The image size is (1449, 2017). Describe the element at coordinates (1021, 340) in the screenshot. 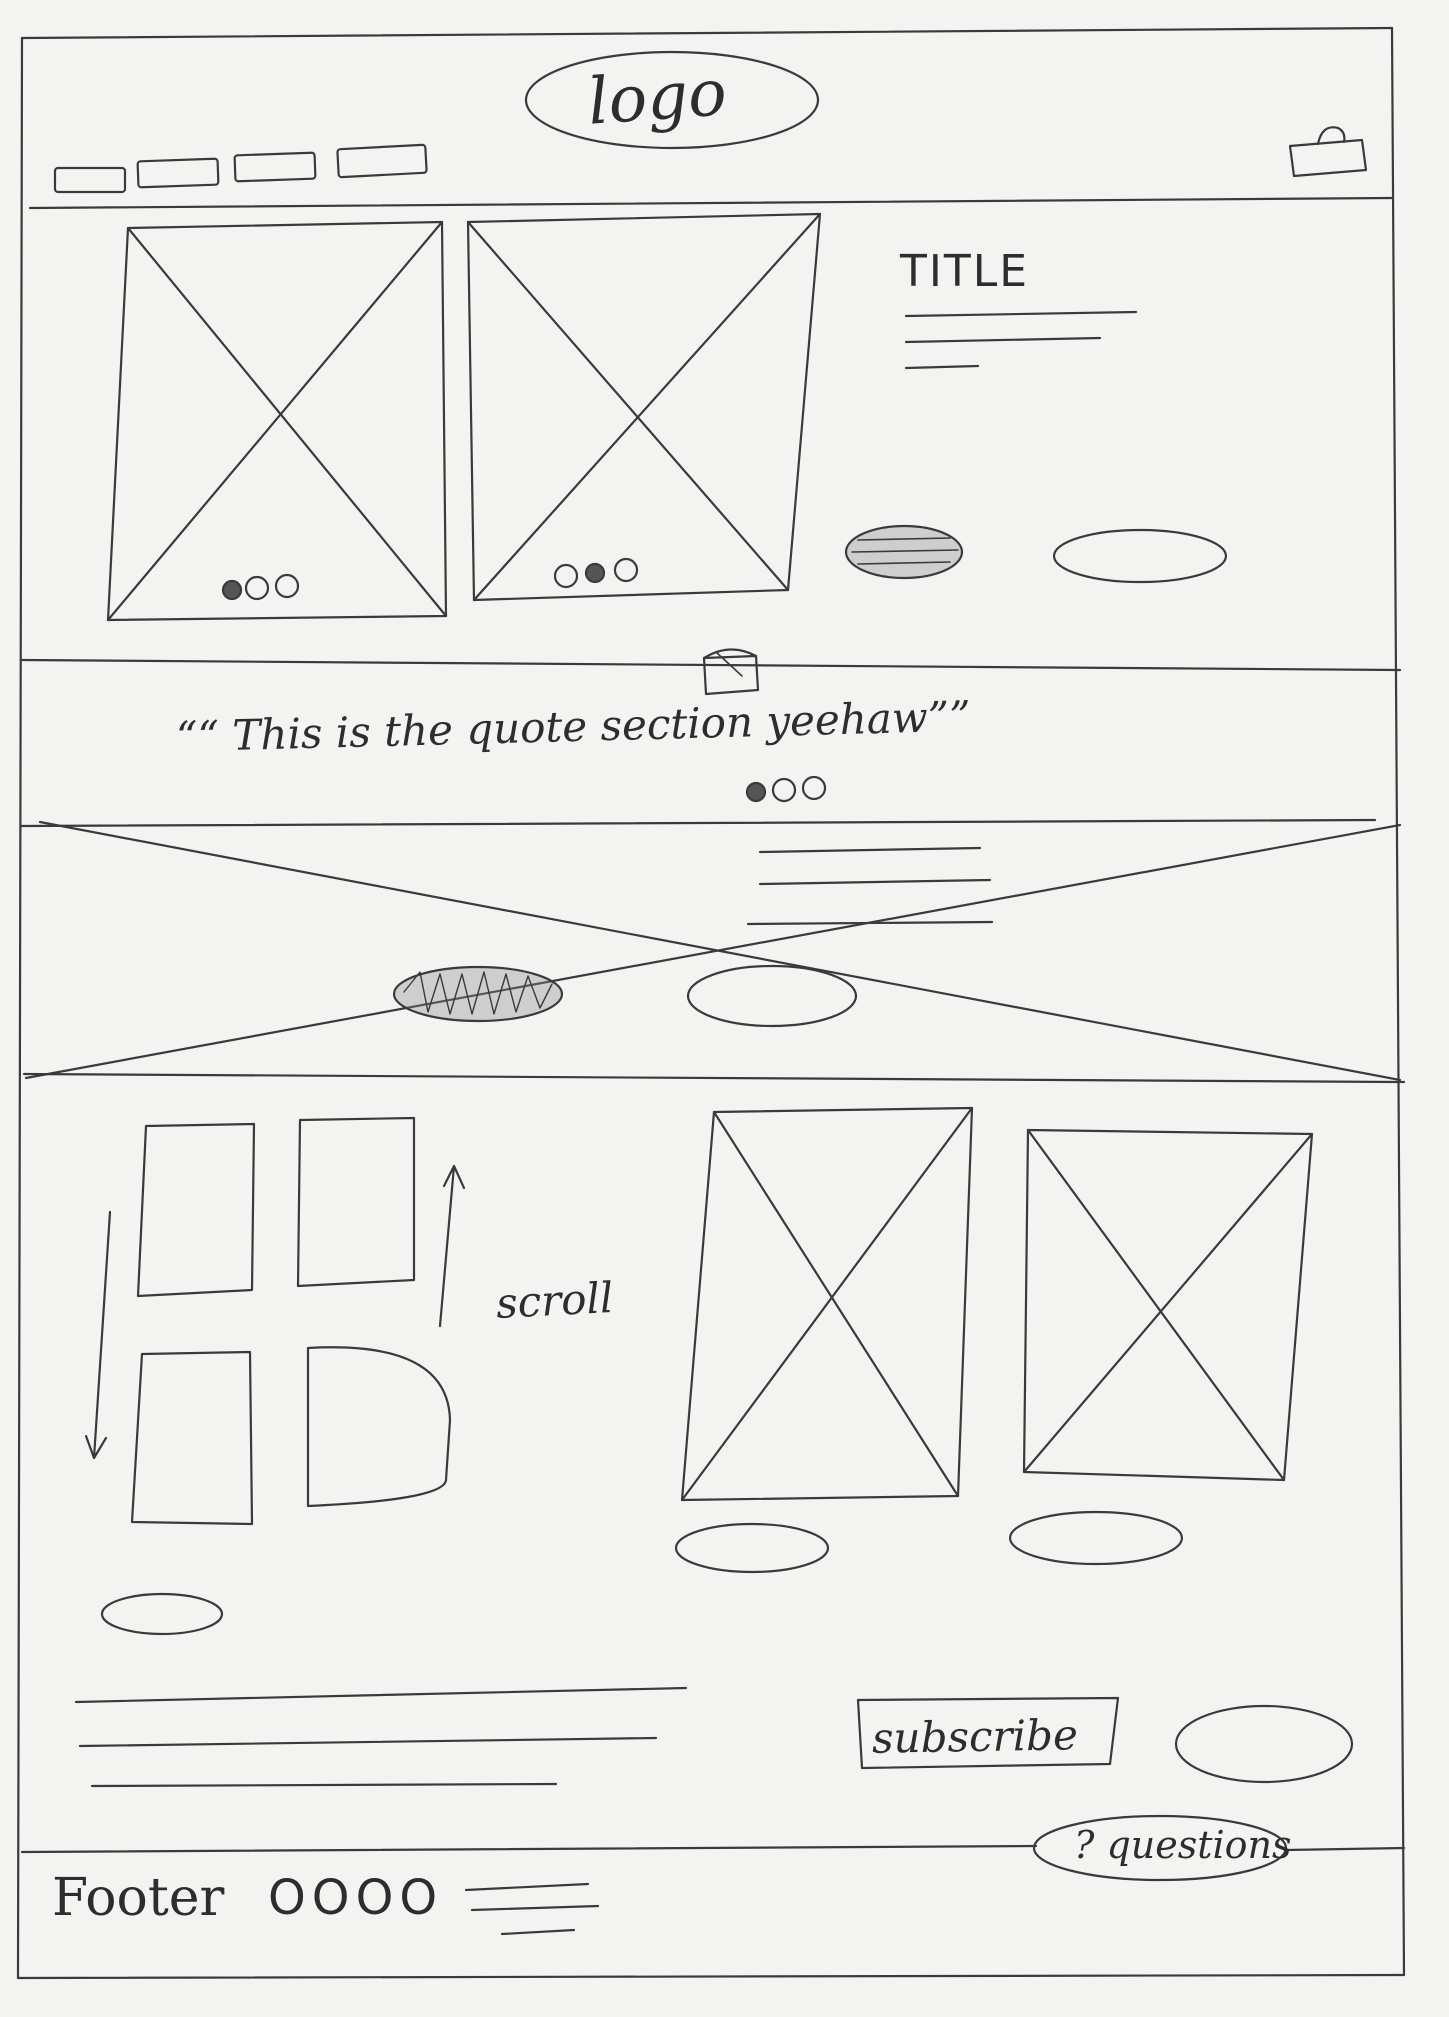

I see `hero-text-lines` at that location.